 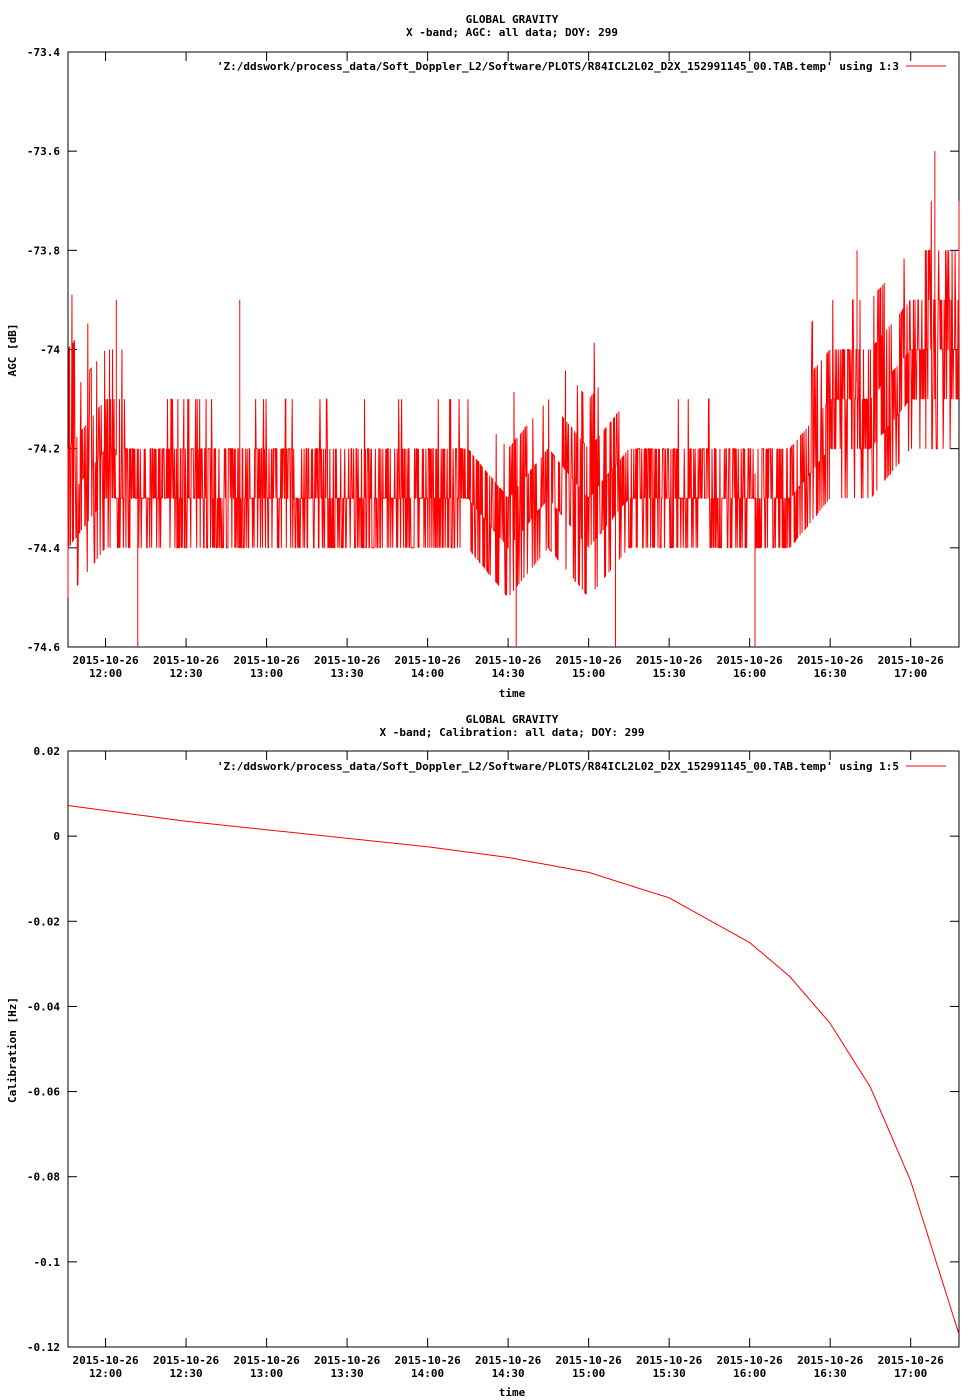 What do you see at coordinates (43, 449) in the screenshot?
I see `y-tick-label: -74.2` at bounding box center [43, 449].